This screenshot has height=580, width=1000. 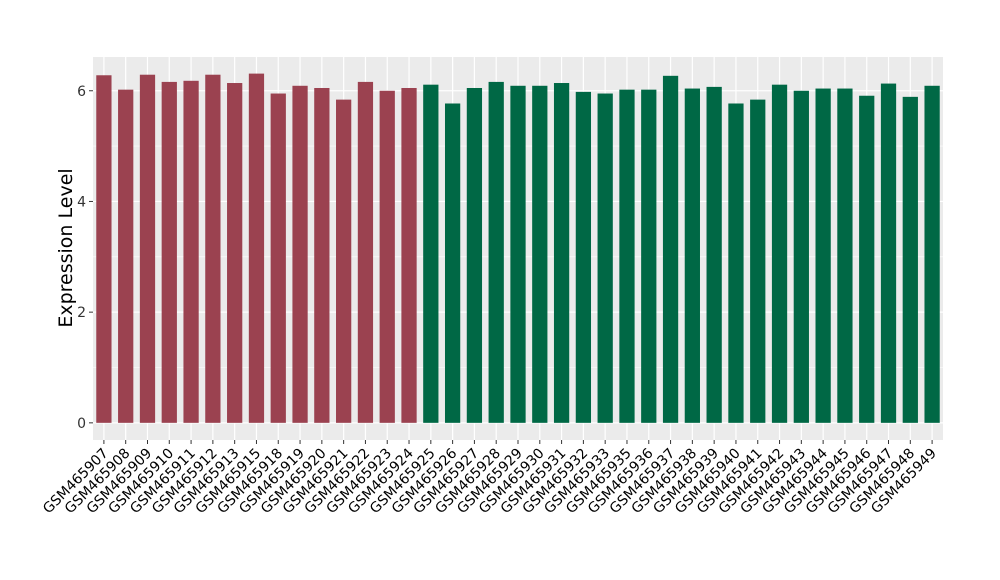 I want to click on bar-GSM465923, so click(x=387, y=256).